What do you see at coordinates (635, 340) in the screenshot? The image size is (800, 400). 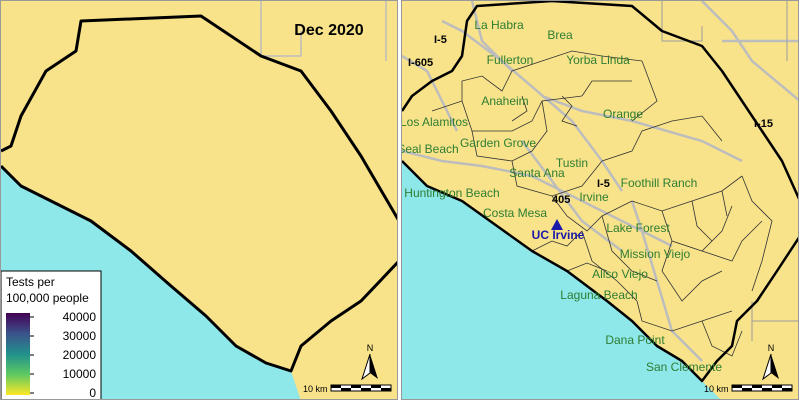 I see `city-label: Dana Point` at bounding box center [635, 340].